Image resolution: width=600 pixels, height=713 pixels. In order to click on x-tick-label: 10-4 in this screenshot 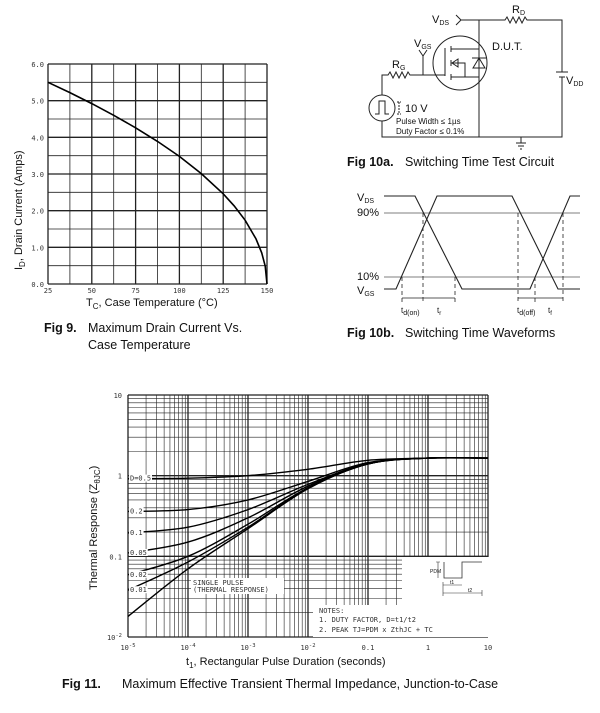, I will do `click(188, 647)`.